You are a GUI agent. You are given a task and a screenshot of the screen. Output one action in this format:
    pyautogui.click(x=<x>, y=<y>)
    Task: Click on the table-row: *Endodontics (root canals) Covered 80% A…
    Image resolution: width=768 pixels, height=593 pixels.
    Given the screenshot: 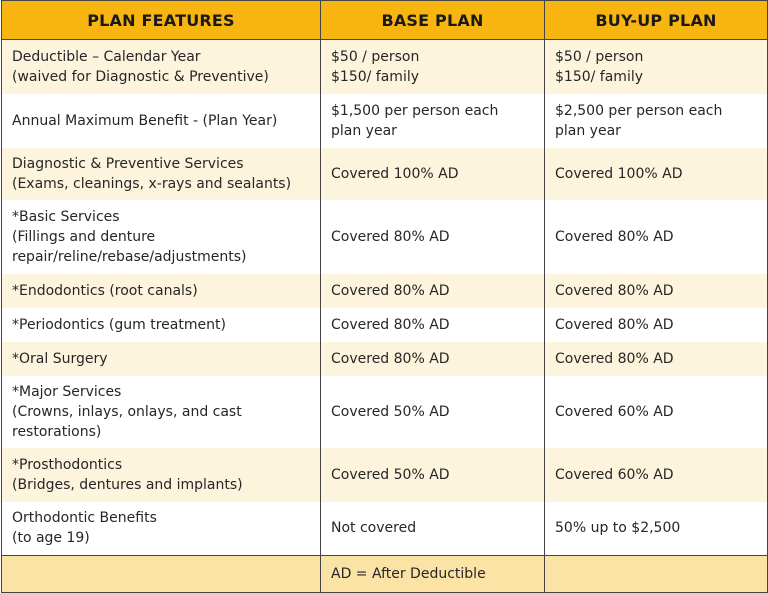 What is the action you would take?
    pyautogui.click(x=384, y=290)
    